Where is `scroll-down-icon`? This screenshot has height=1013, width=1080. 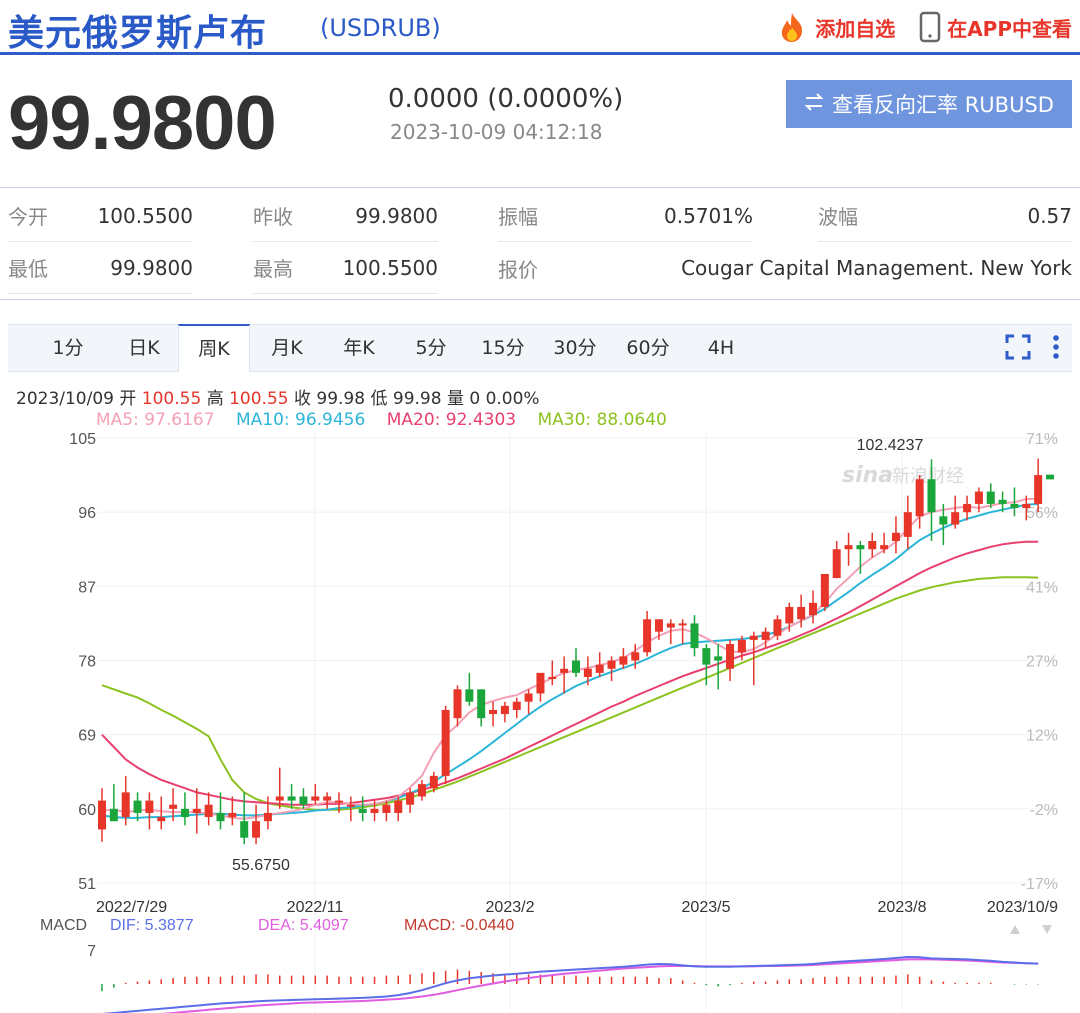
scroll-down-icon is located at coordinates (1047, 929).